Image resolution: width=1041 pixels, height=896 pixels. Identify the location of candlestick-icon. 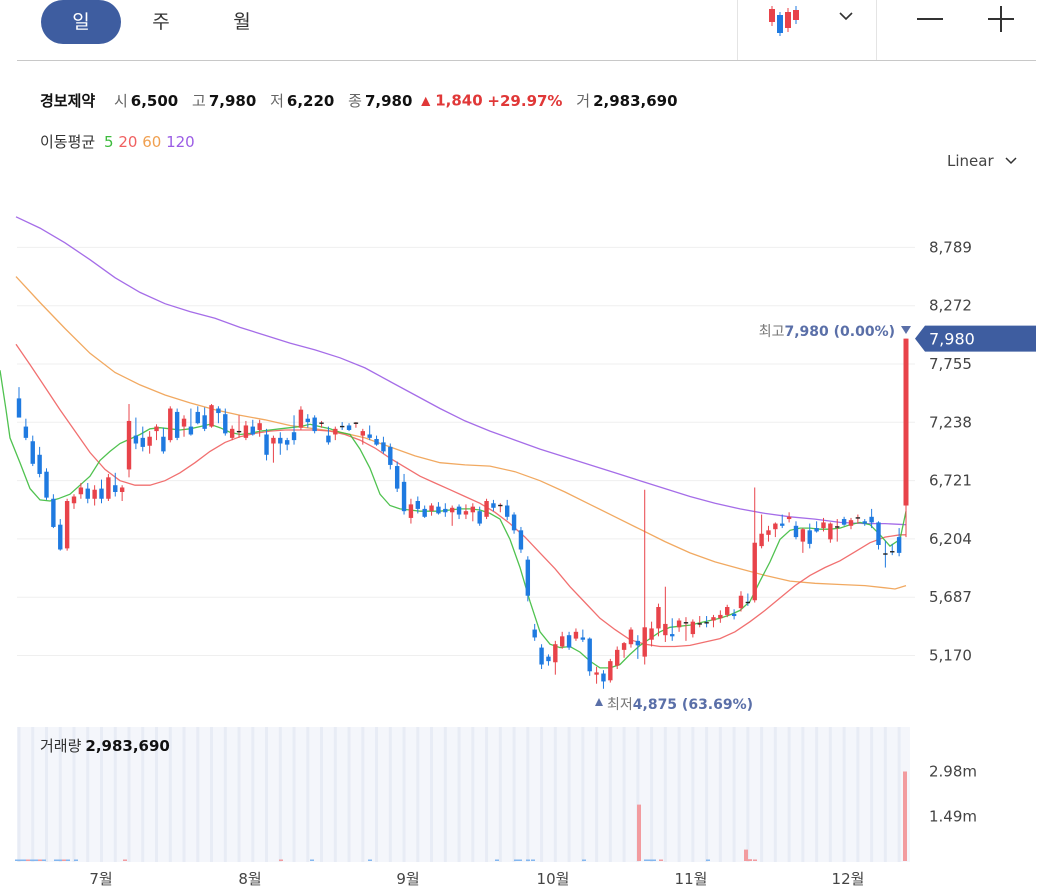
(787, 20).